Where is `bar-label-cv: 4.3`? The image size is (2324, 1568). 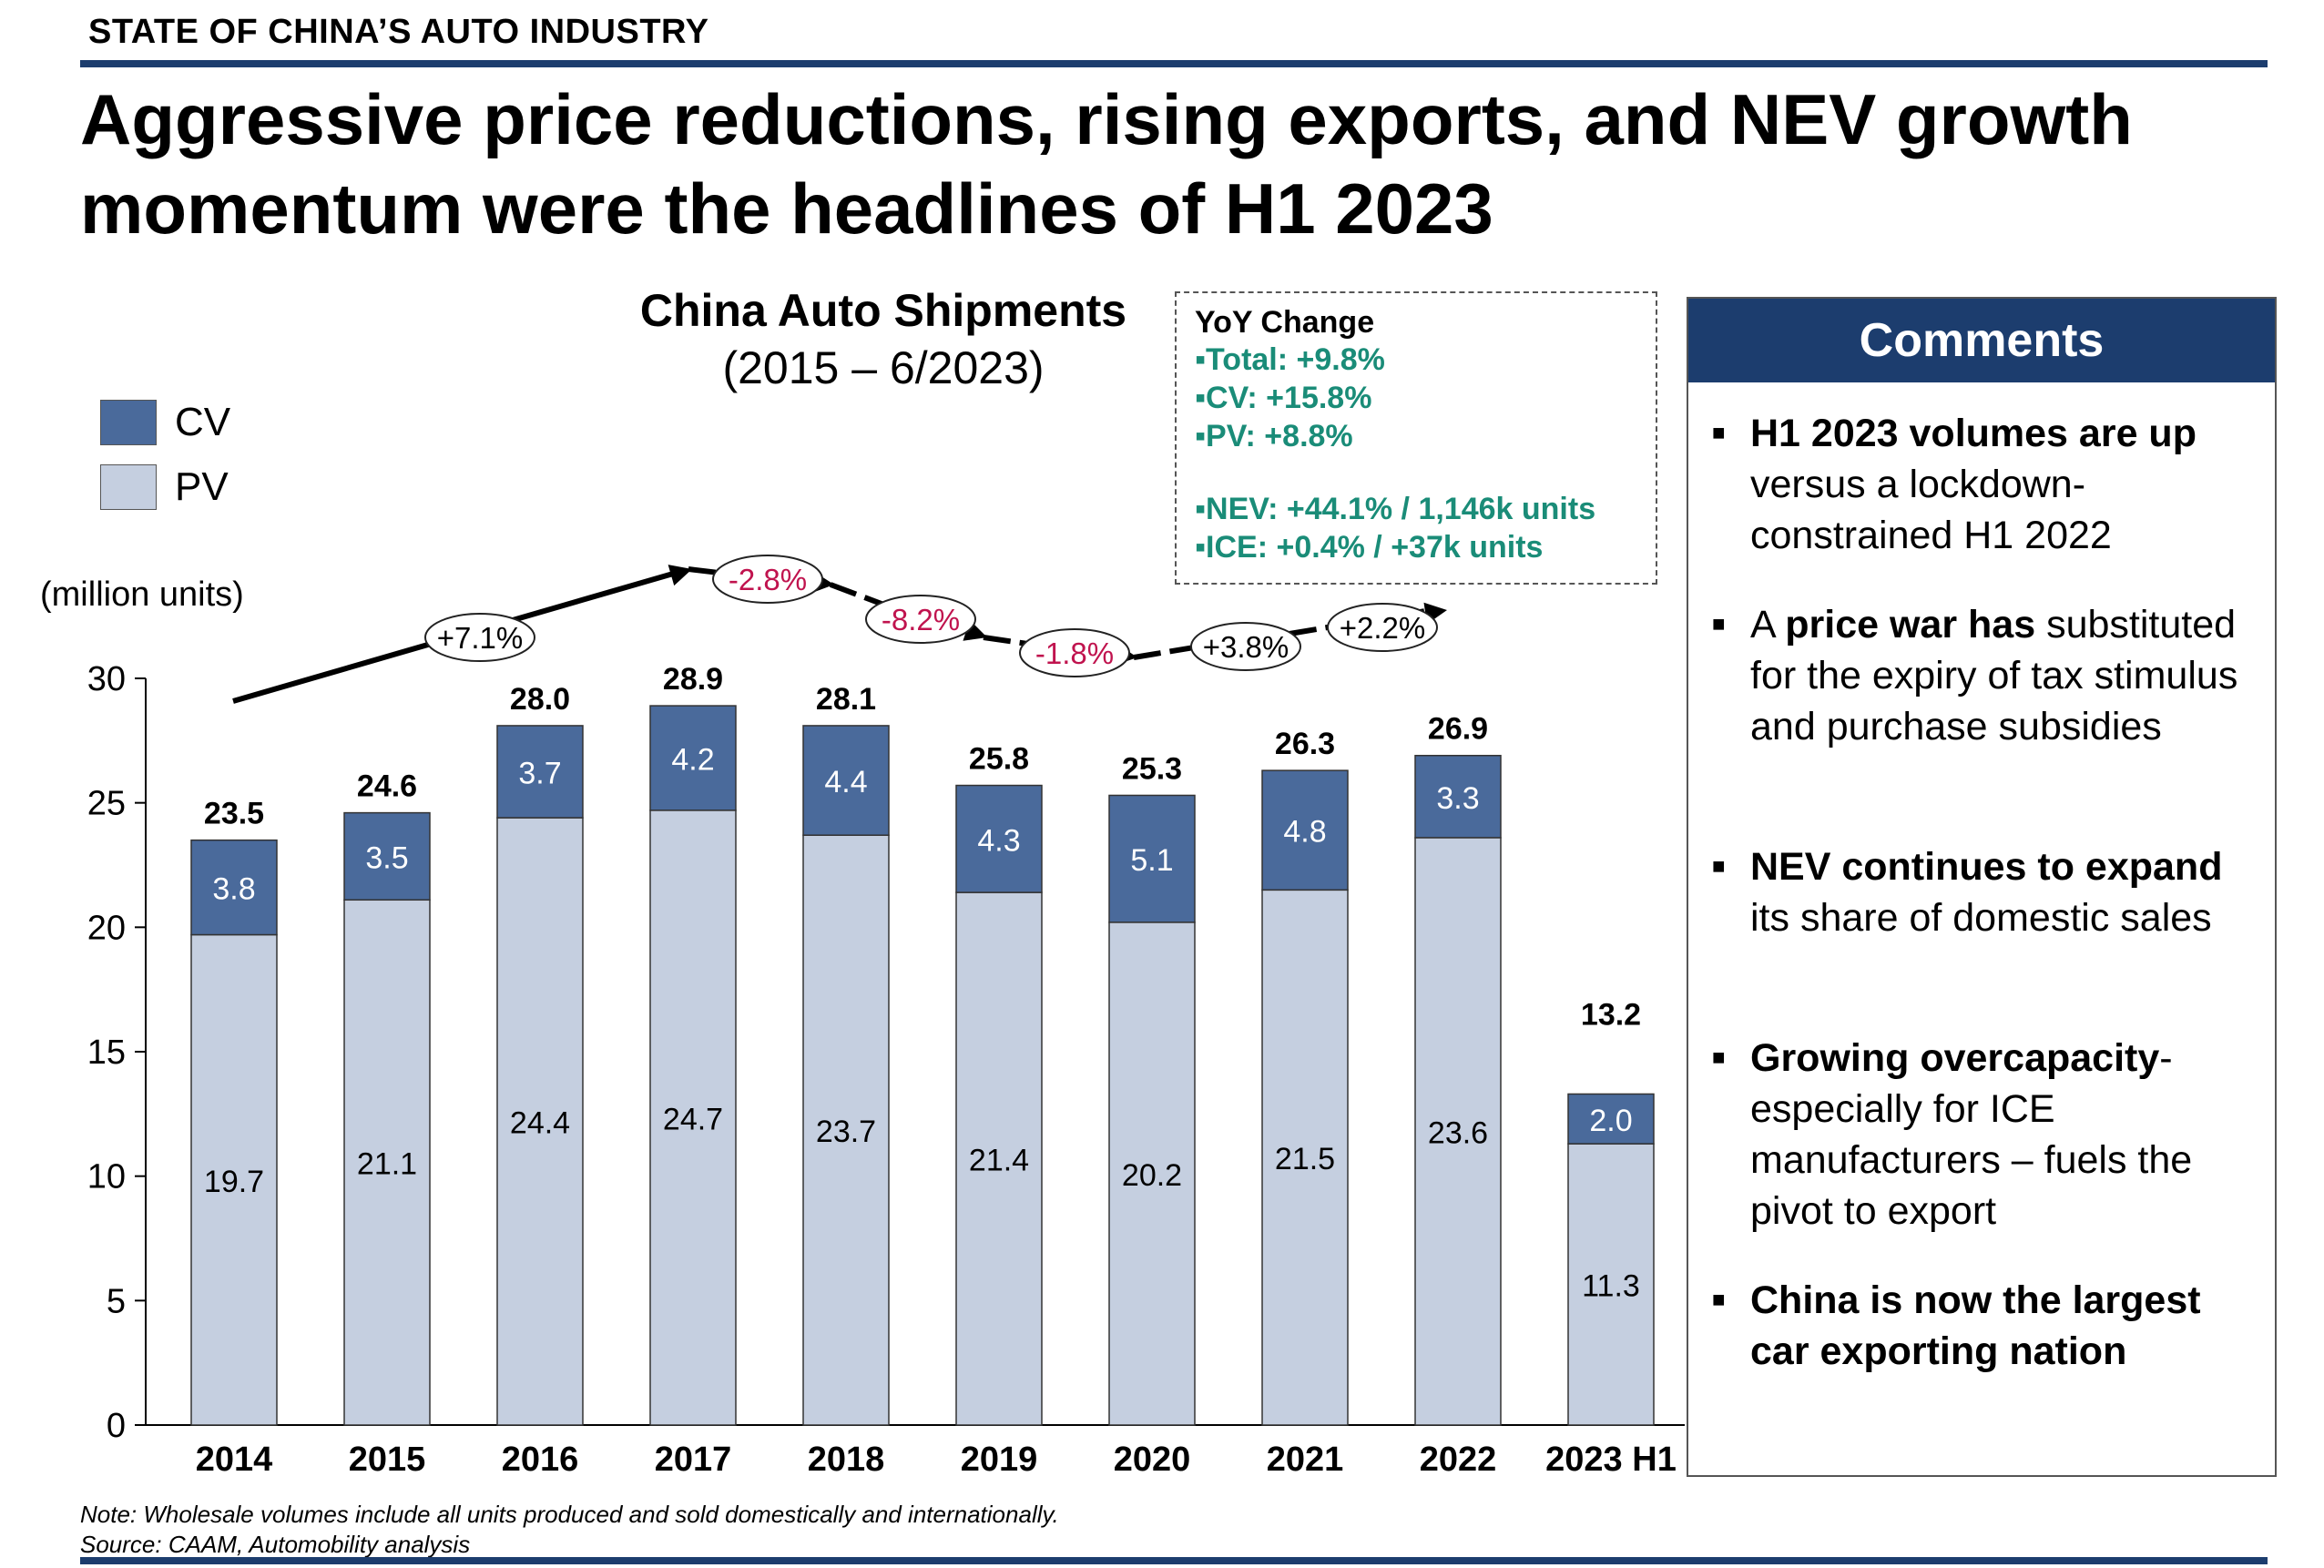
bar-label-cv: 4.3 is located at coordinates (998, 840).